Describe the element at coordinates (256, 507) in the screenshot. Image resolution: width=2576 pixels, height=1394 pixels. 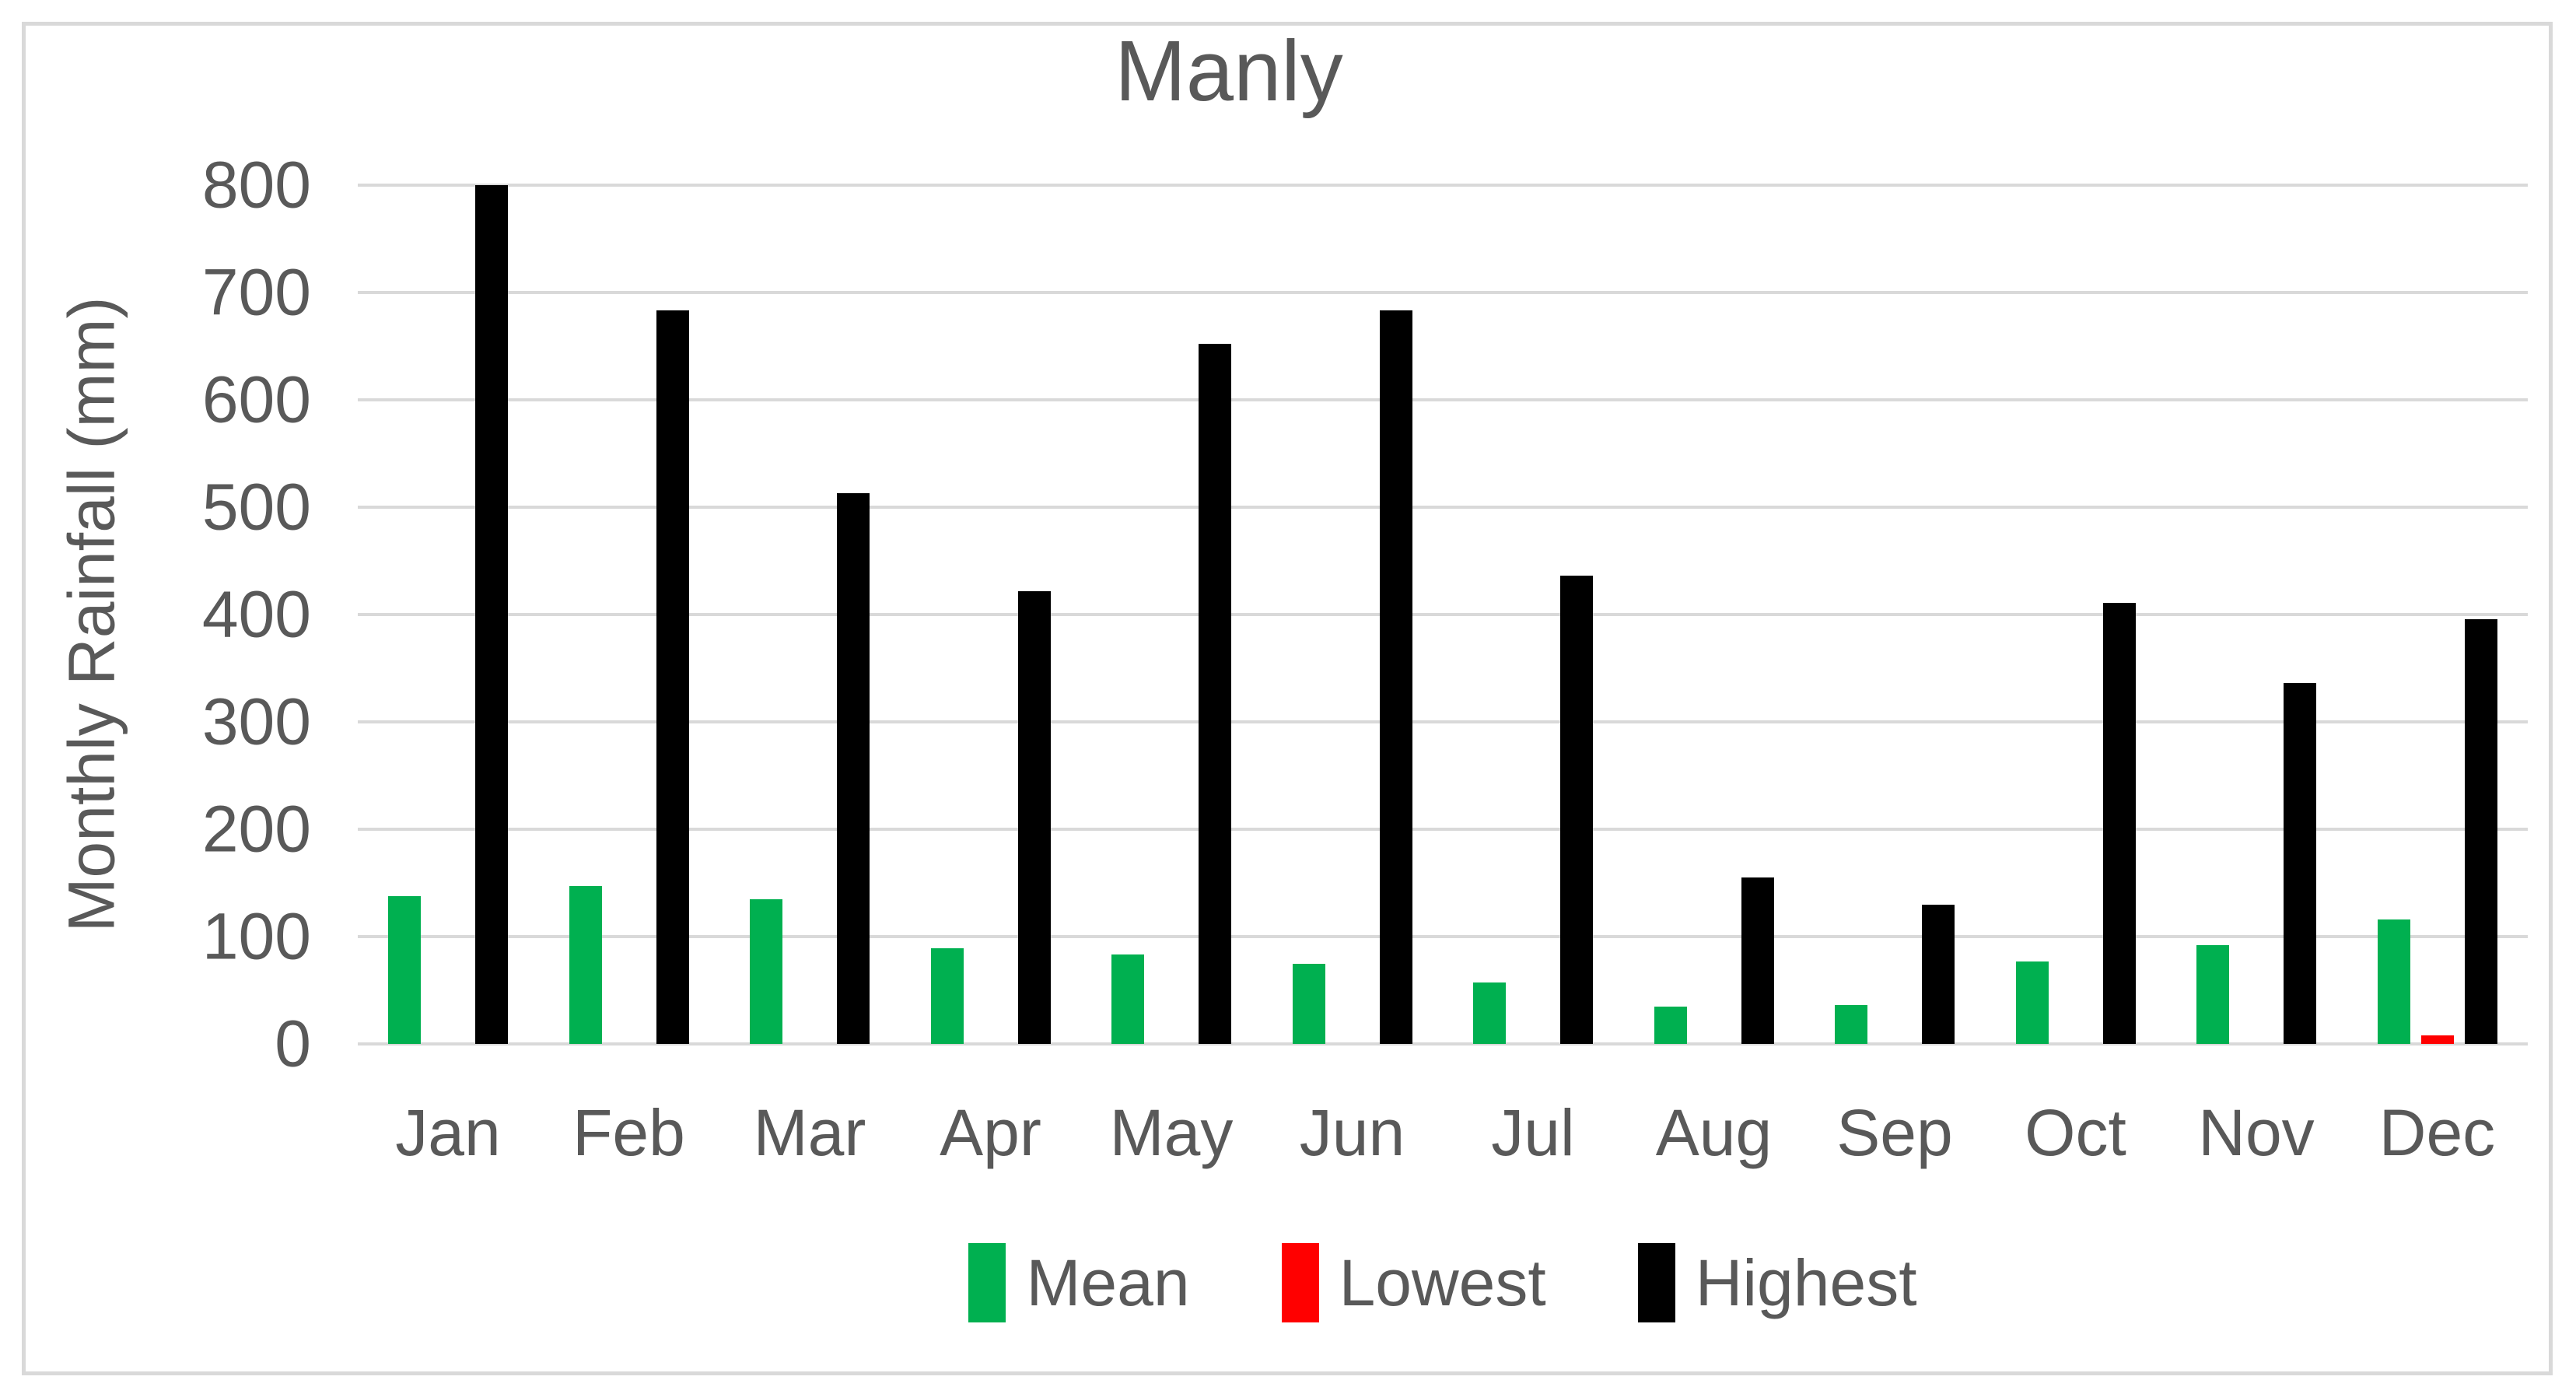
I see `y-tick-label-500: 500` at that location.